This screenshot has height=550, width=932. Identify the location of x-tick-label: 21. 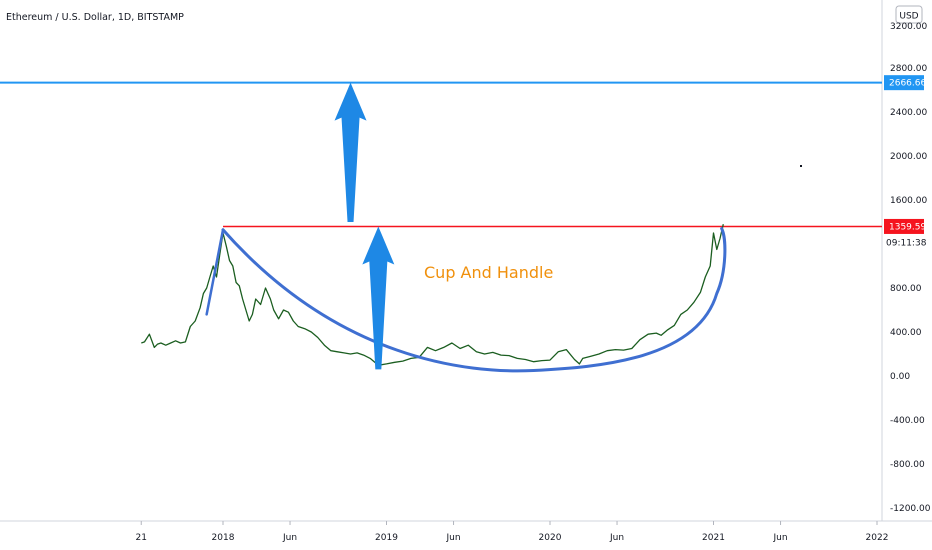
(141, 538).